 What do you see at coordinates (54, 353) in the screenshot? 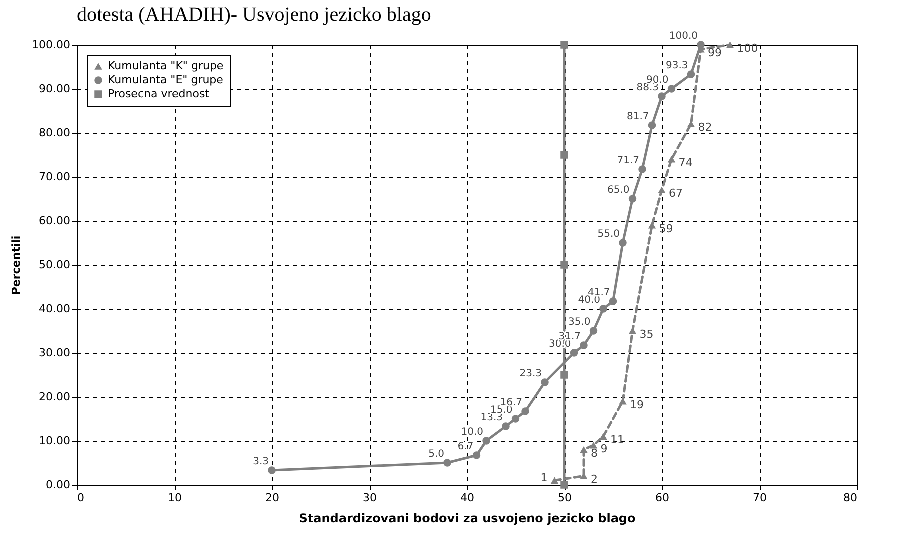
I see `y-tick-label: 30.00` at bounding box center [54, 353].